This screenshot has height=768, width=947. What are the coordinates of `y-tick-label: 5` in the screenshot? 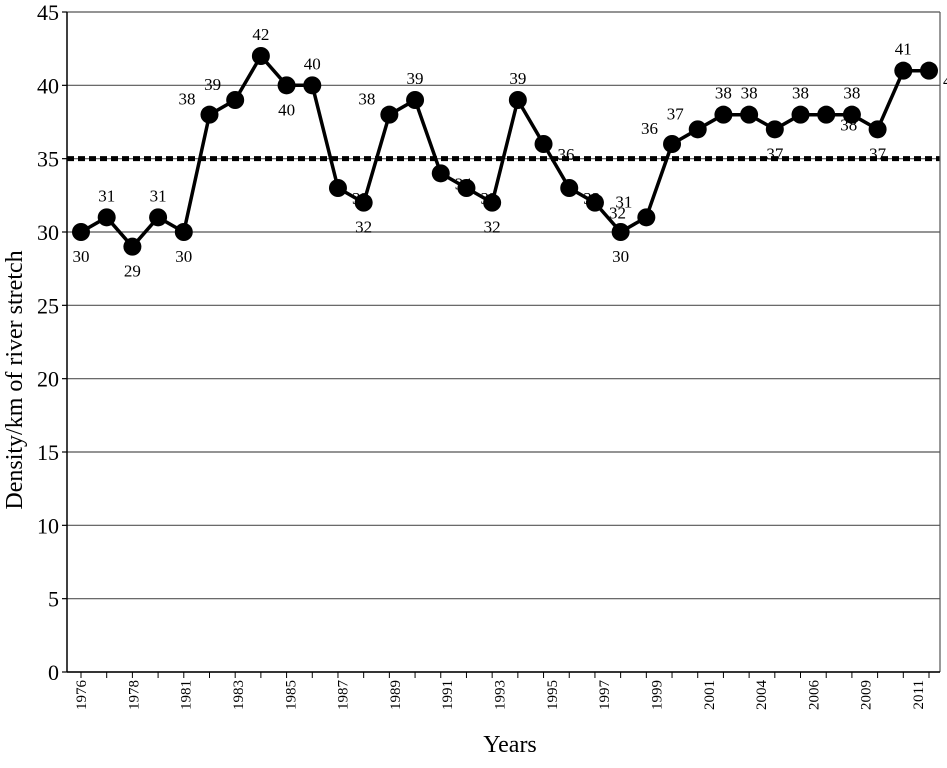 It's located at (53, 599).